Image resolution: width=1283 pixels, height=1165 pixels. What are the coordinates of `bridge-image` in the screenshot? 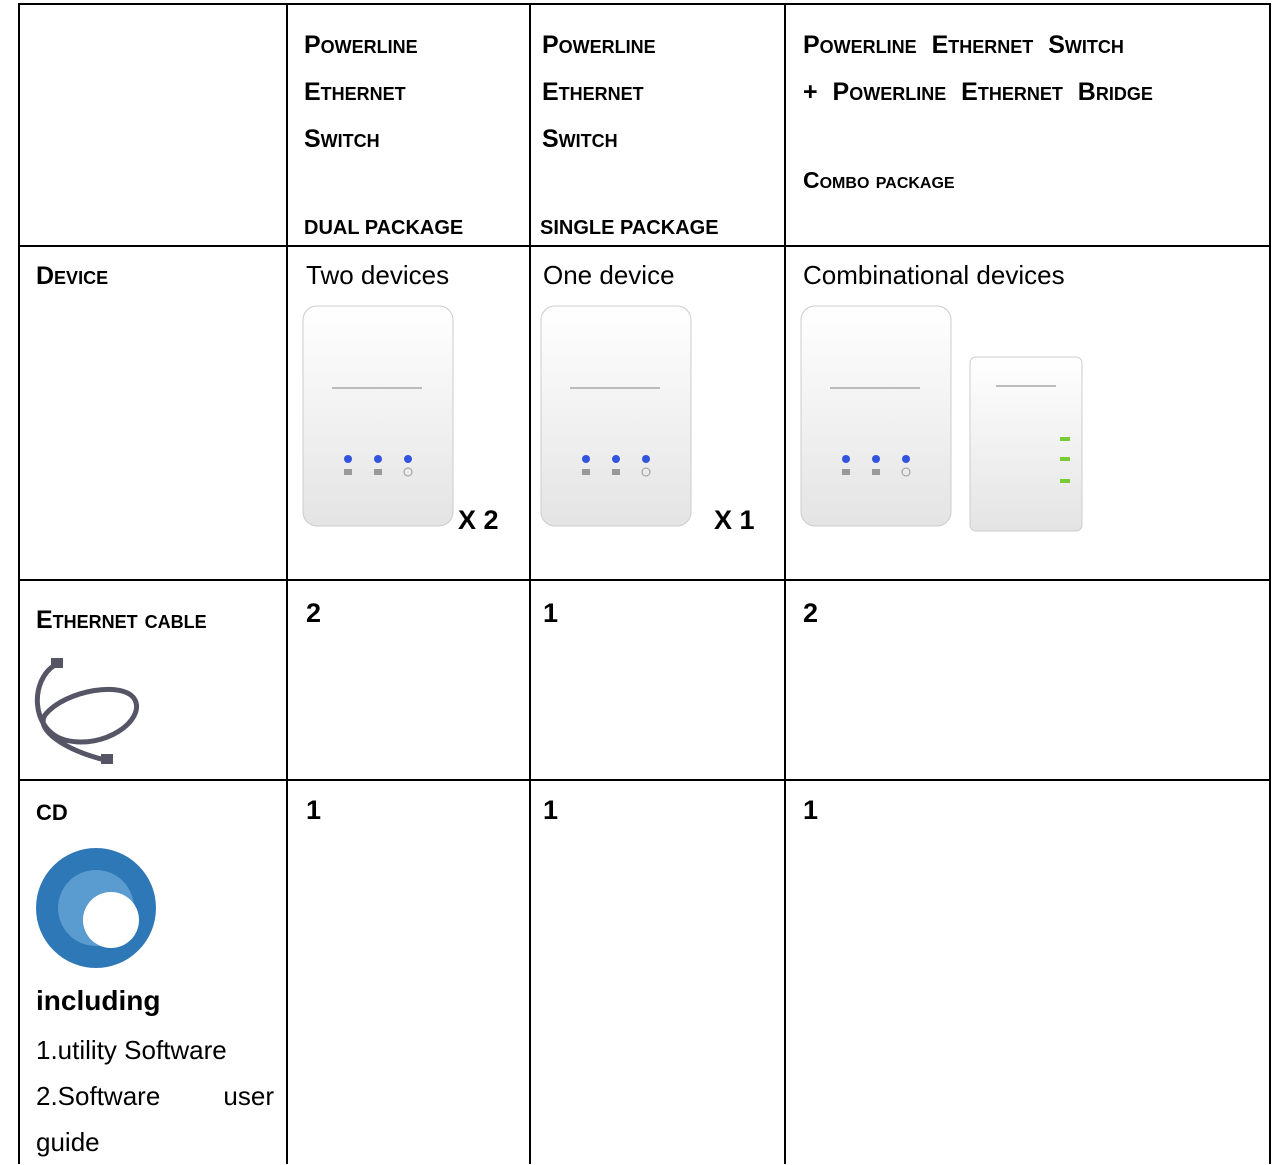 It's located at (1026, 444).